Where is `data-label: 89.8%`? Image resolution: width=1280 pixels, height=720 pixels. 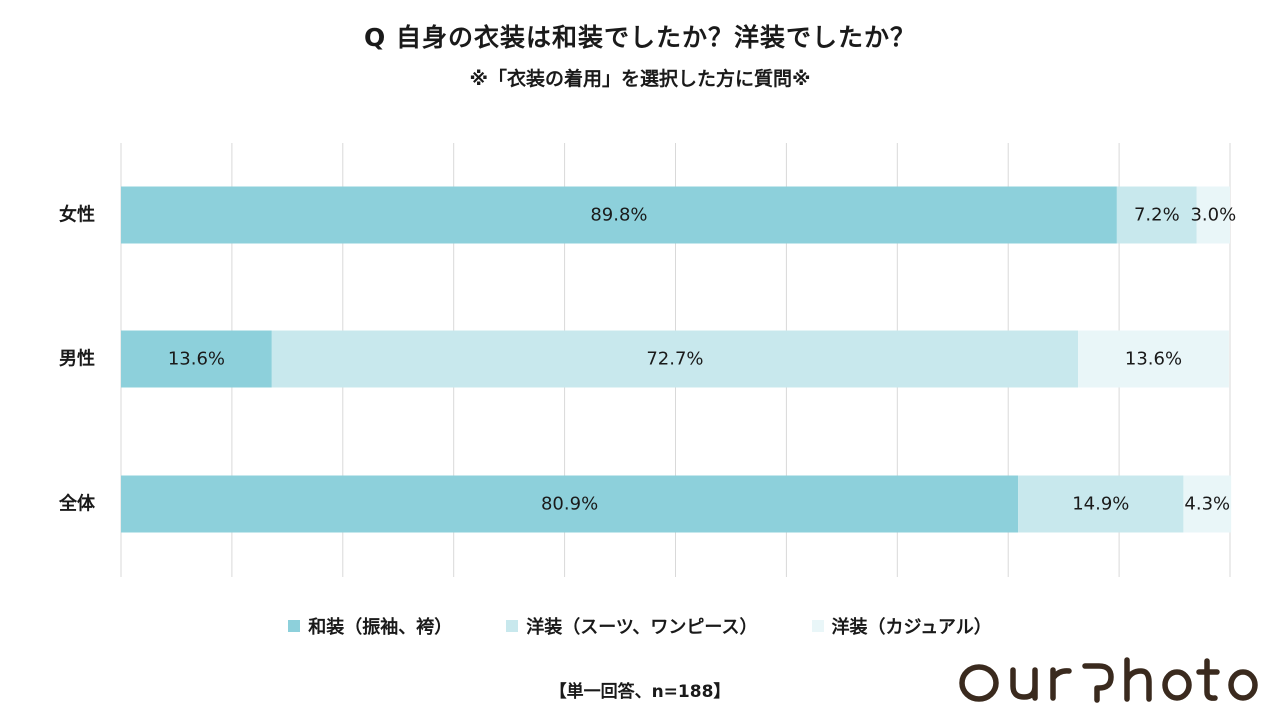
data-label: 89.8% is located at coordinates (618, 215).